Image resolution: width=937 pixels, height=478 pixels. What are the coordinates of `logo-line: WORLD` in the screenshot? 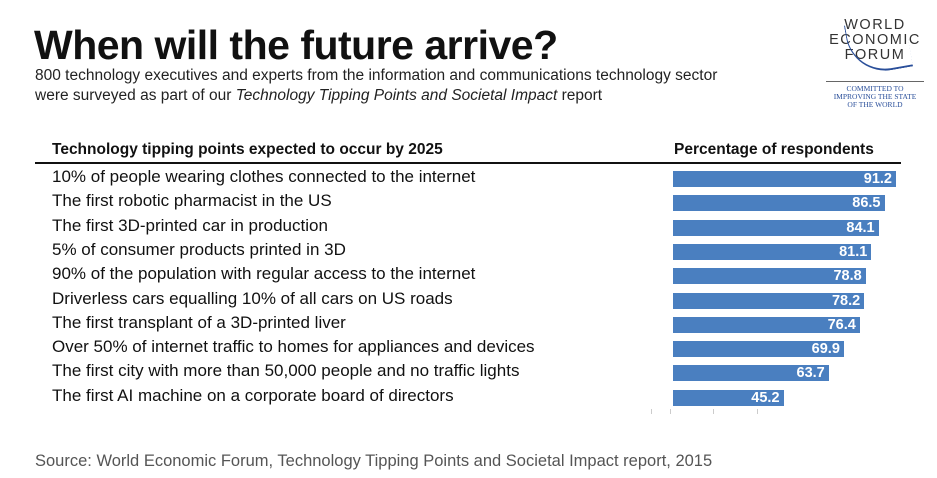 It's located at (875, 25).